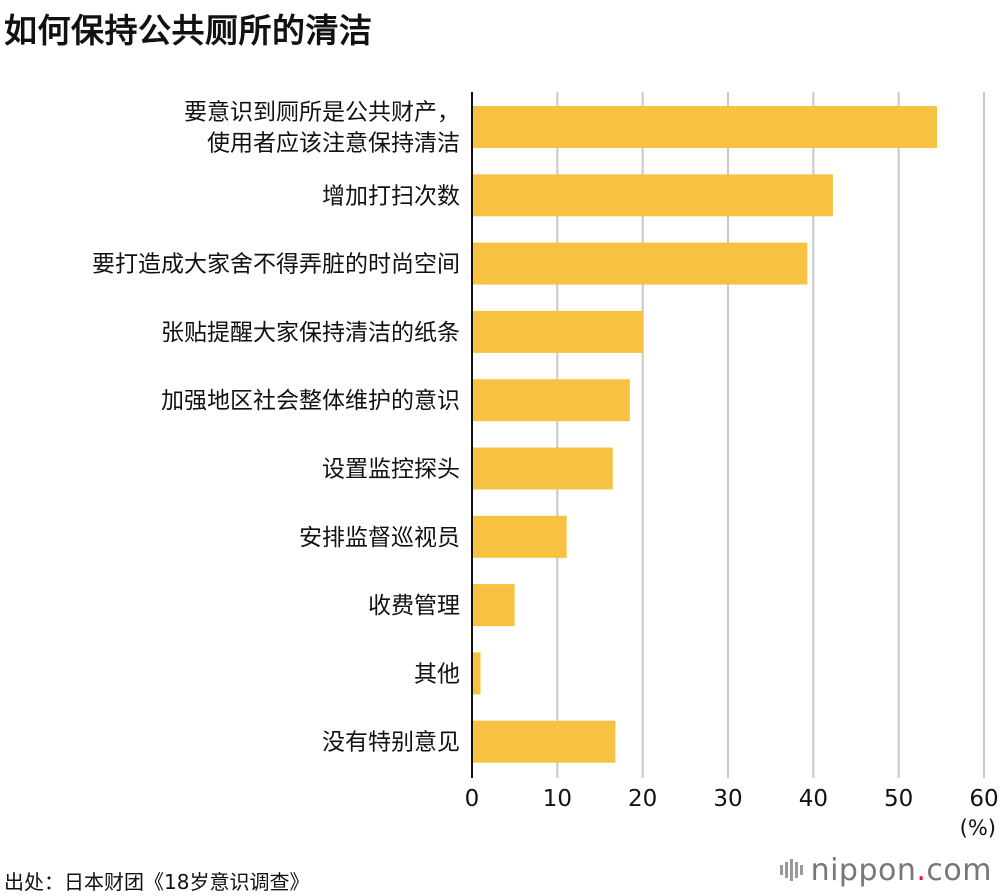 This screenshot has width=1000, height=896. I want to click on x-tick-label-0: 0, so click(472, 799).